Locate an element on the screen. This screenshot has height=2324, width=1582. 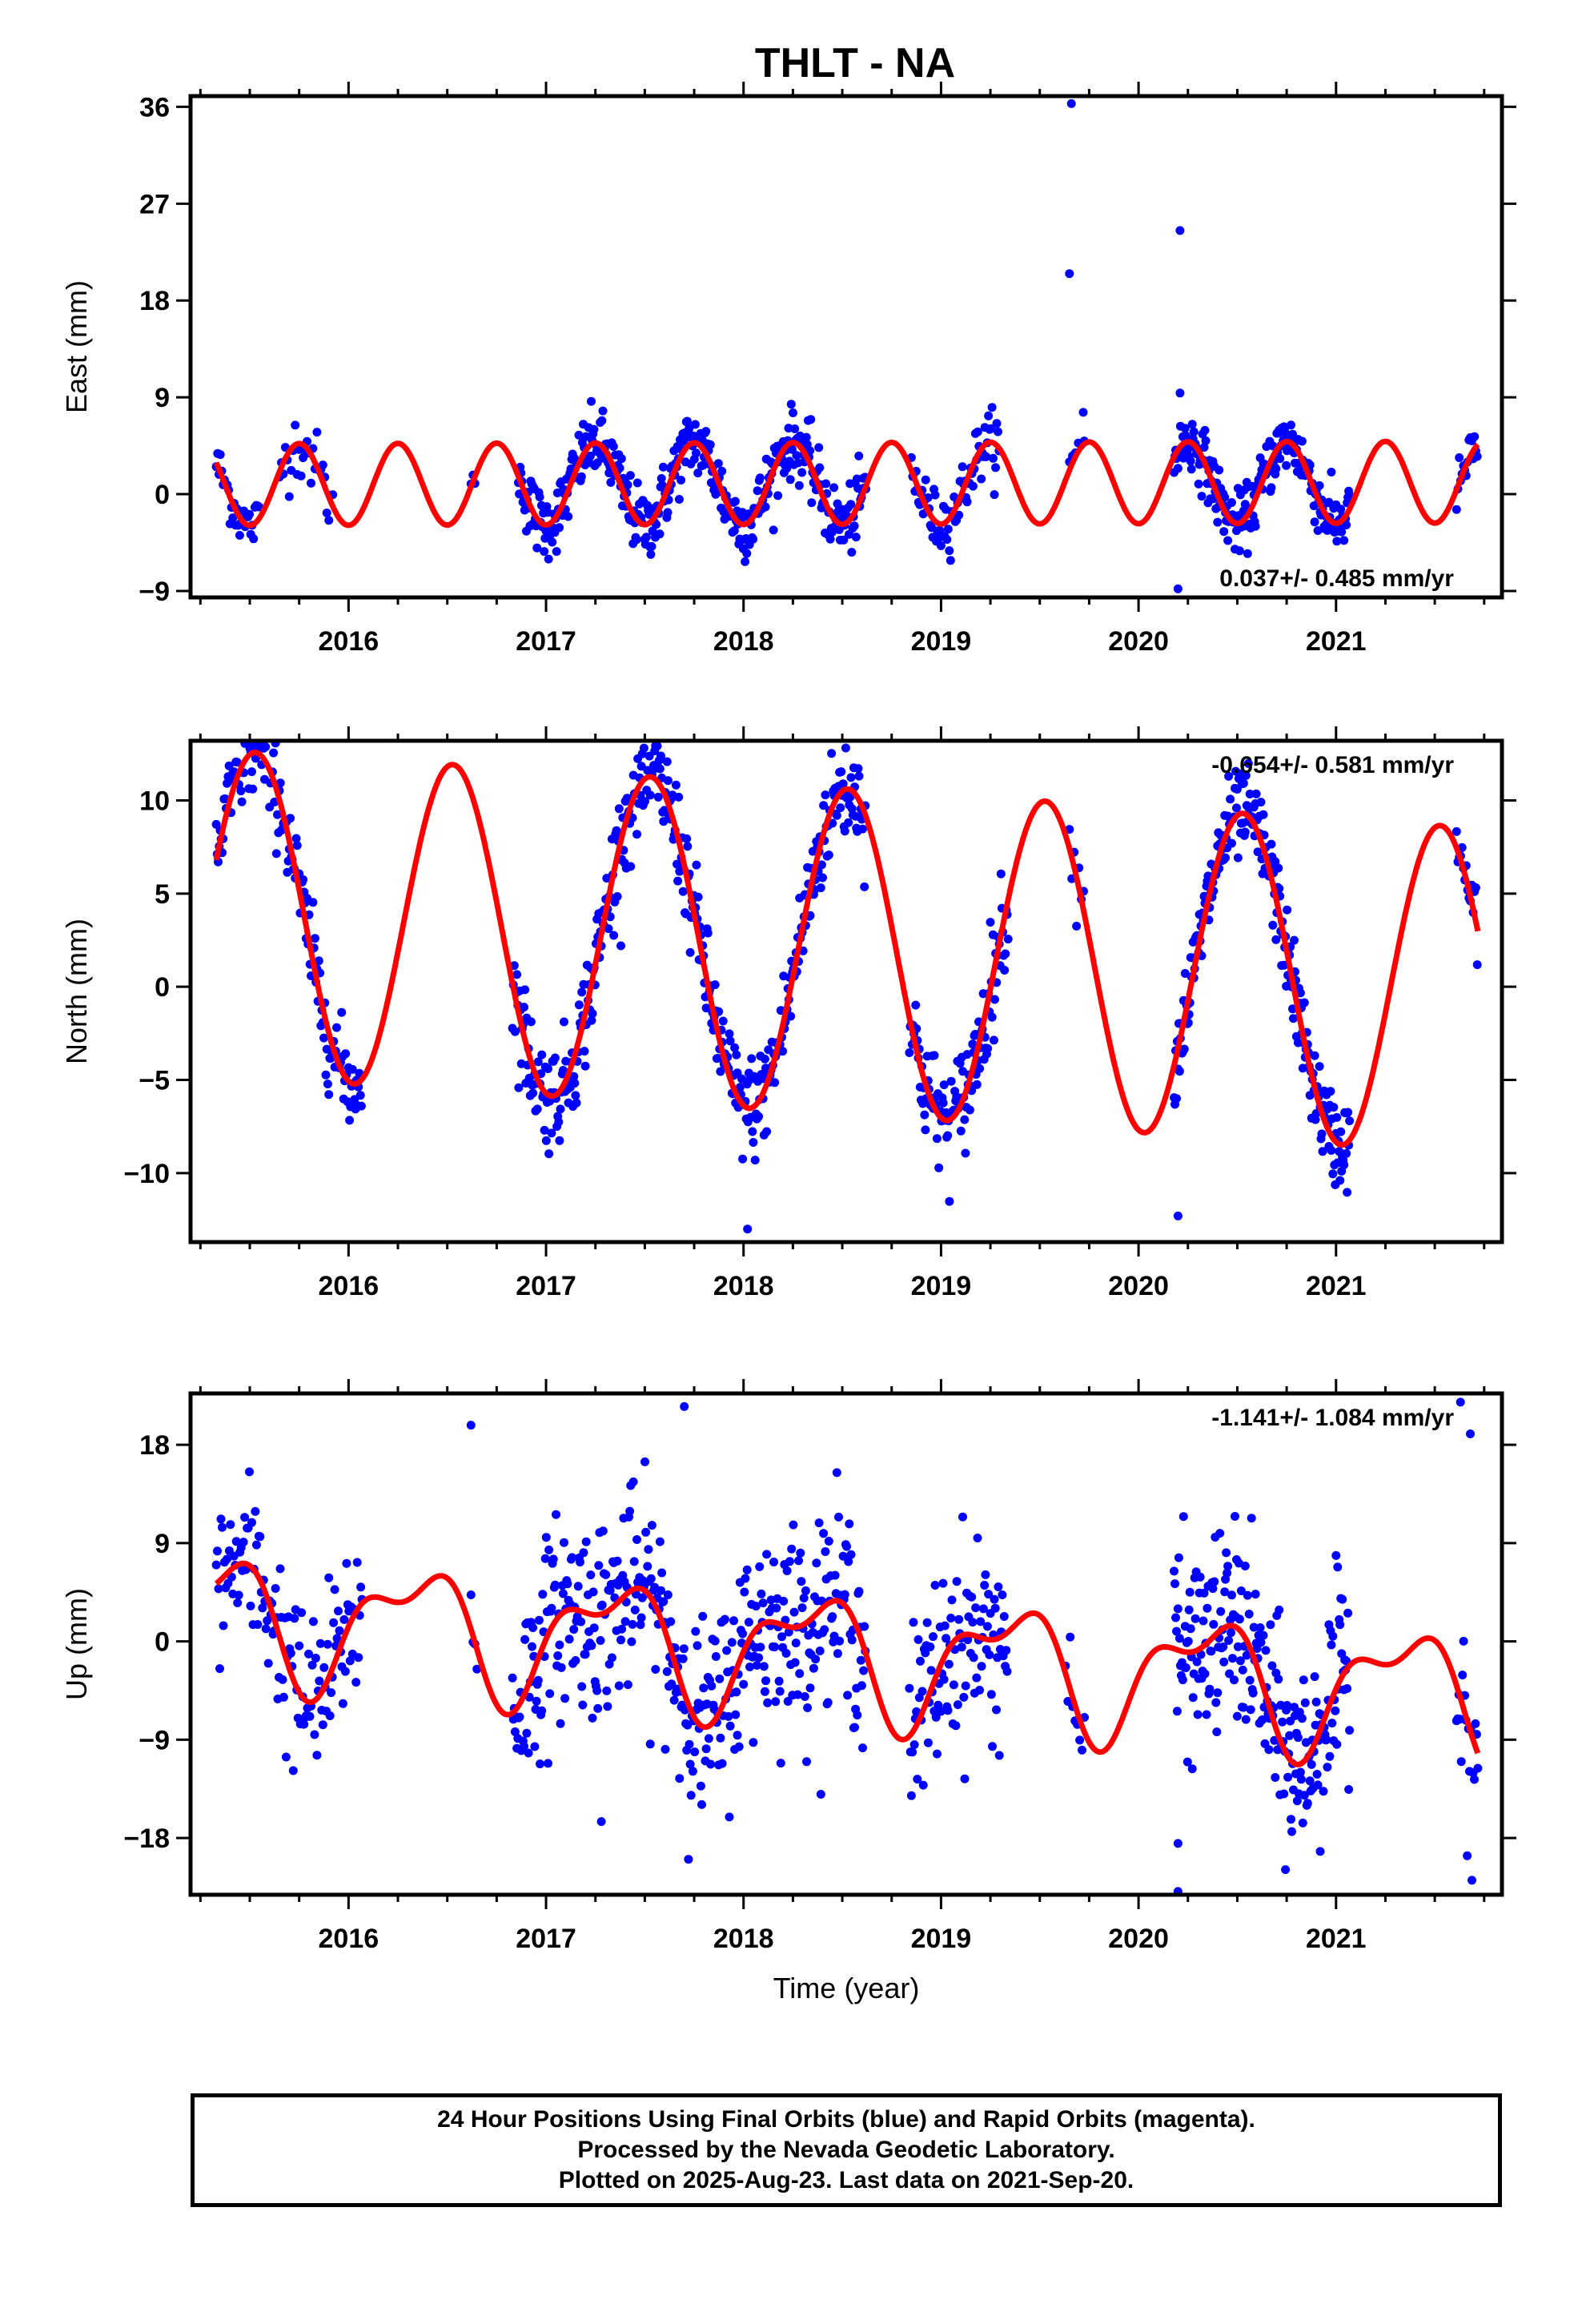
north-rate-label: -0.654+/- 0.581 mm/yr is located at coordinates (1332, 765).